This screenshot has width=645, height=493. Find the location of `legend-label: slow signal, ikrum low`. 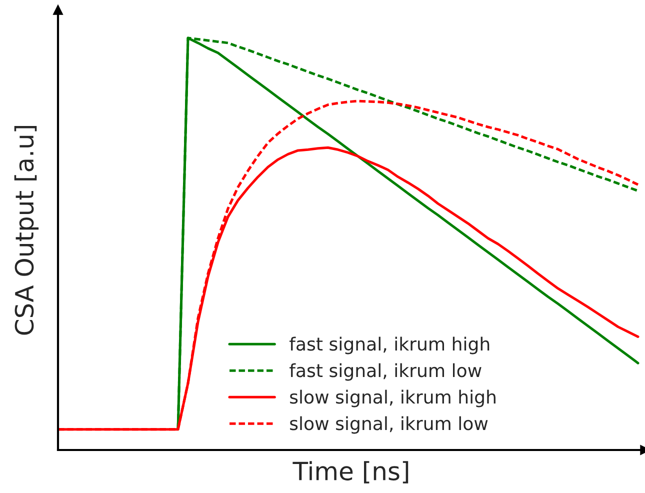

legend-label: slow signal, ikrum low is located at coordinates (389, 425).